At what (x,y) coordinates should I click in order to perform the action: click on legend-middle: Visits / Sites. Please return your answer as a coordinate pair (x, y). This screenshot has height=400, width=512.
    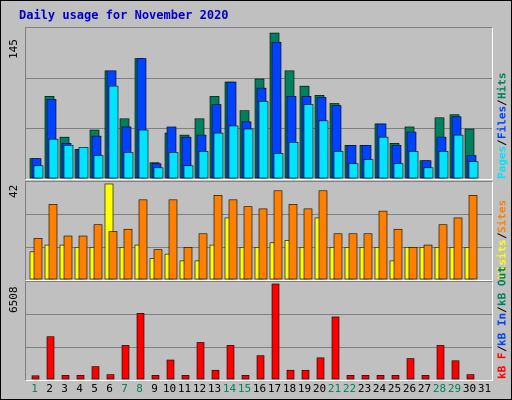
    Looking at the image, I should click on (502, 230).